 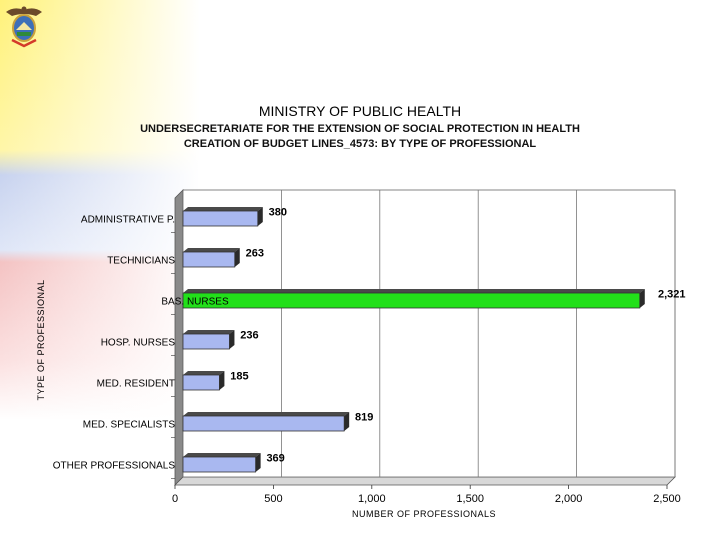 I want to click on category-label: TECHNICIANS, so click(x=141, y=261).